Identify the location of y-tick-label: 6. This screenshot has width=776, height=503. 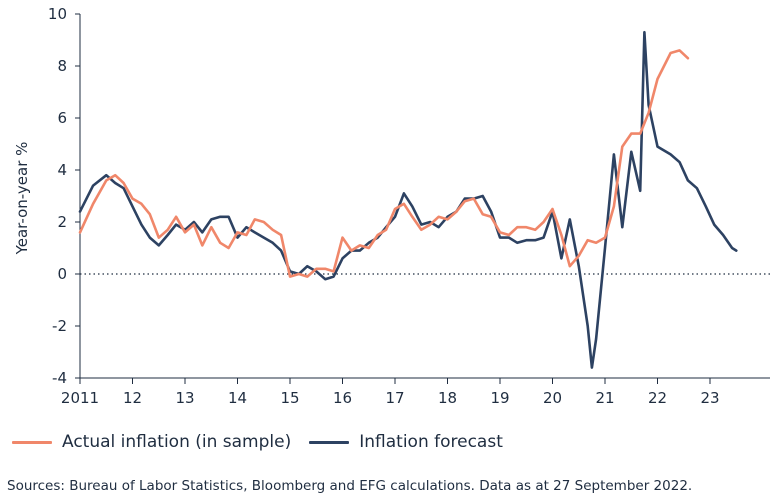
(62, 118).